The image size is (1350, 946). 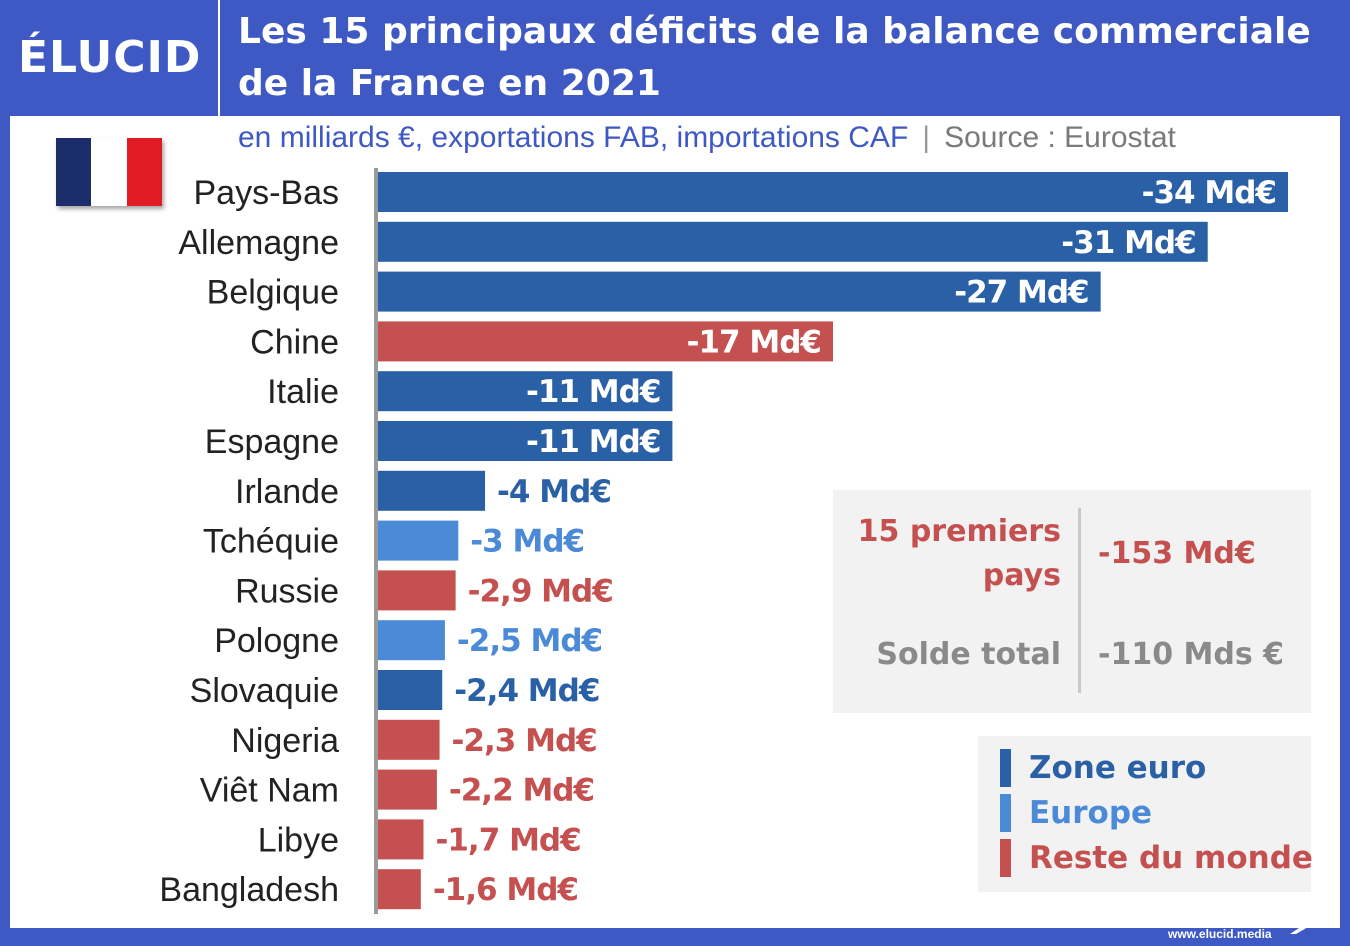 What do you see at coordinates (1171, 858) in the screenshot?
I see `legend-label-reste-du-monde: Reste du monde` at bounding box center [1171, 858].